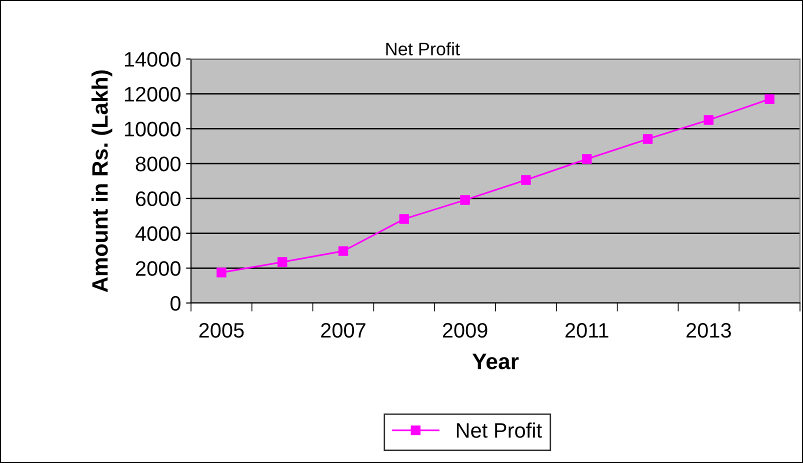 The image size is (803, 463). I want to click on x-tick-label: 2005, so click(221, 330).